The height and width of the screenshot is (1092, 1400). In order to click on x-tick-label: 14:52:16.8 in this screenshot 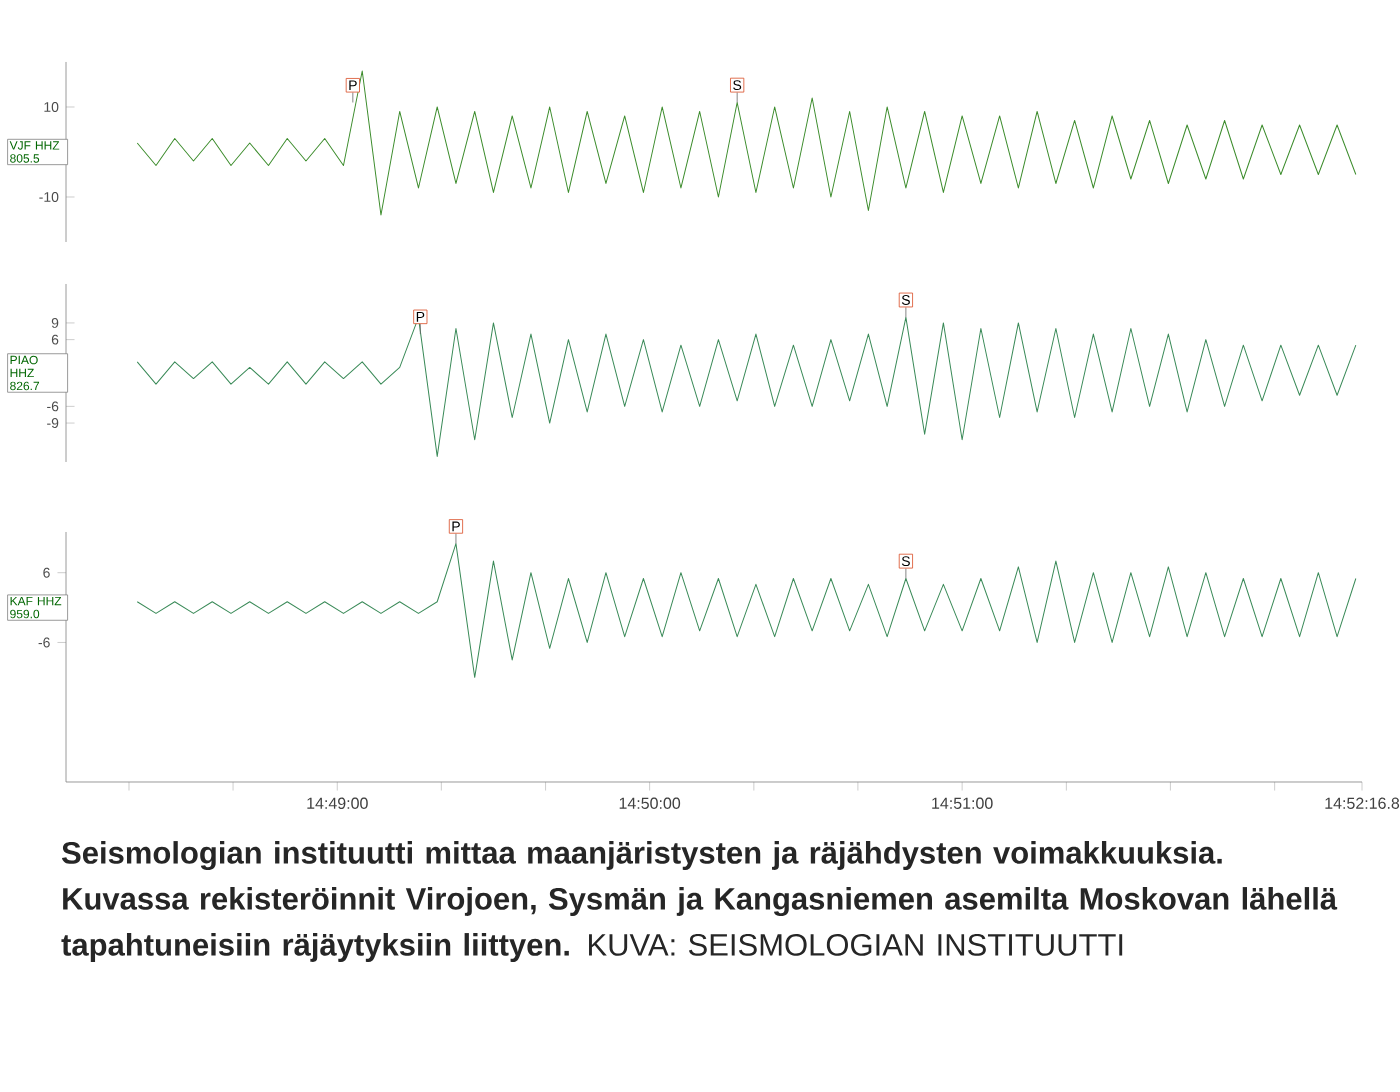, I will do `click(1362, 803)`.